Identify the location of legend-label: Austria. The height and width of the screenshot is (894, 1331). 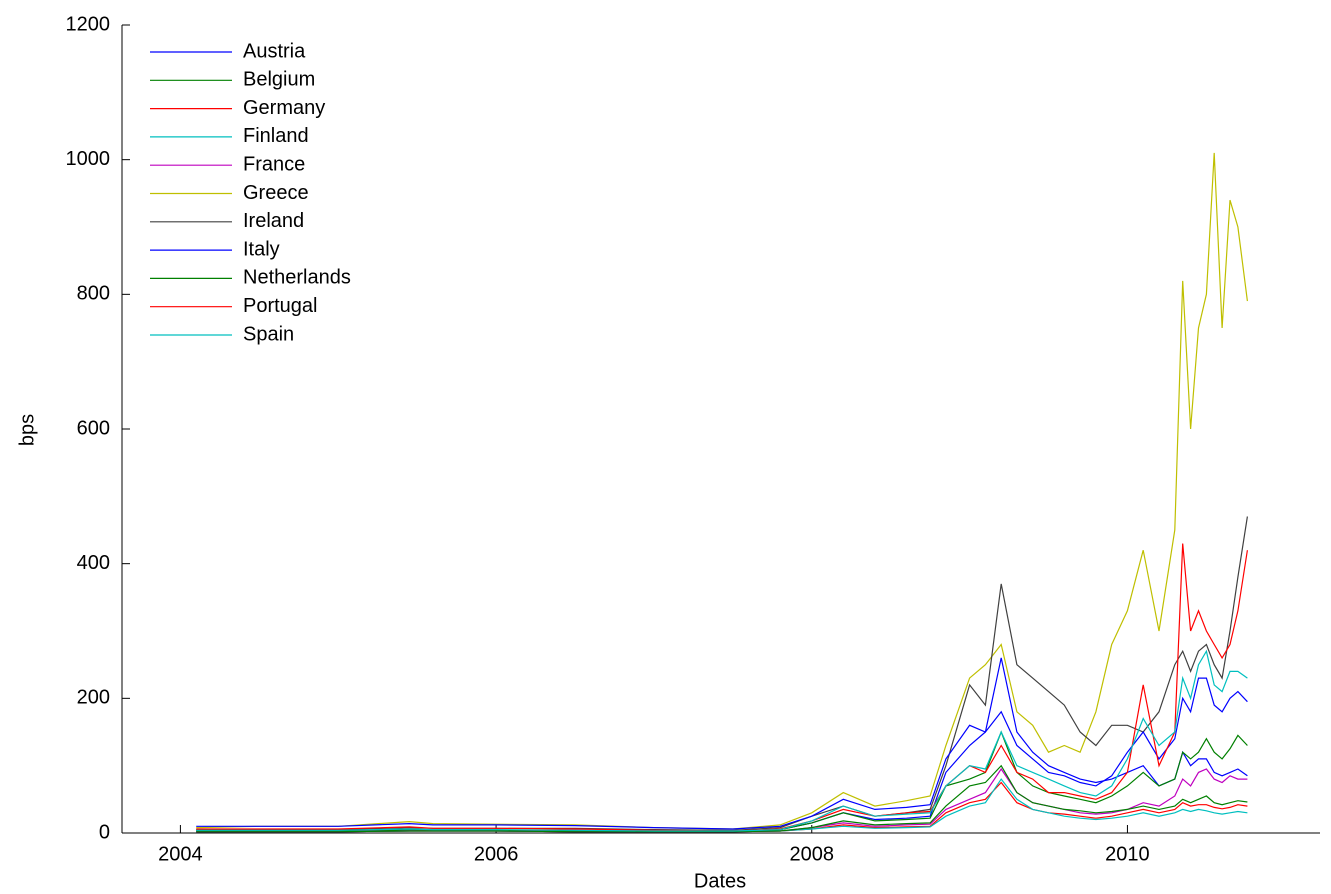
(274, 51).